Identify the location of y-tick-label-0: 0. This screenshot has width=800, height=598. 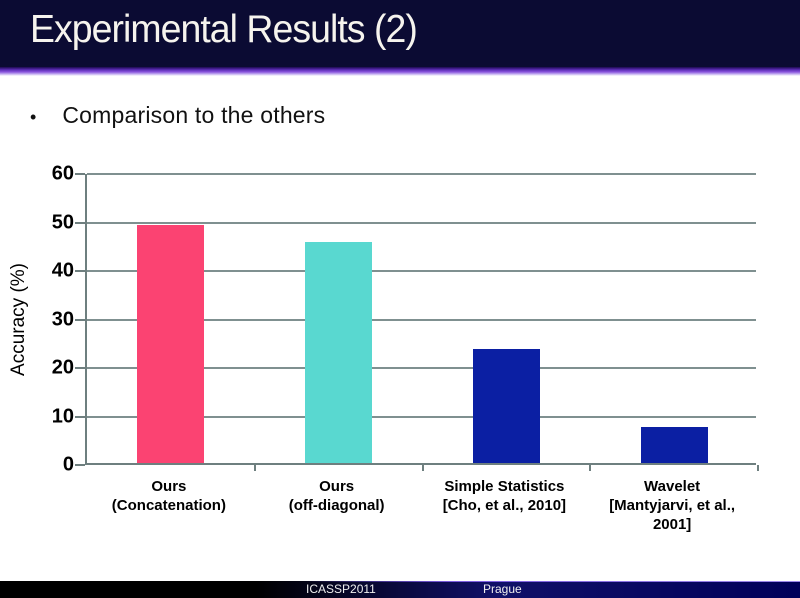
(68, 464).